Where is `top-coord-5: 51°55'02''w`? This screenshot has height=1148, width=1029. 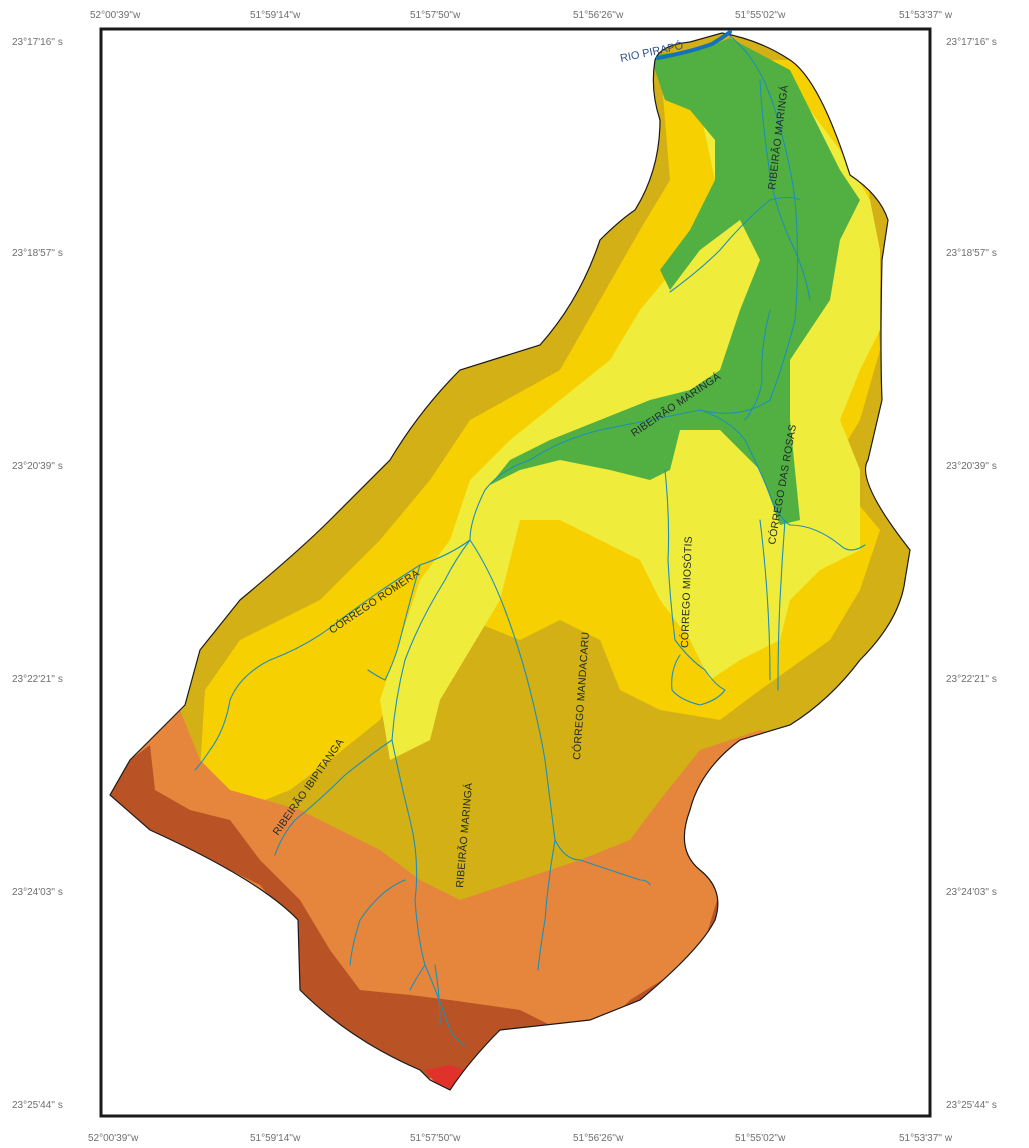 top-coord-5: 51°55'02''w is located at coordinates (760, 15).